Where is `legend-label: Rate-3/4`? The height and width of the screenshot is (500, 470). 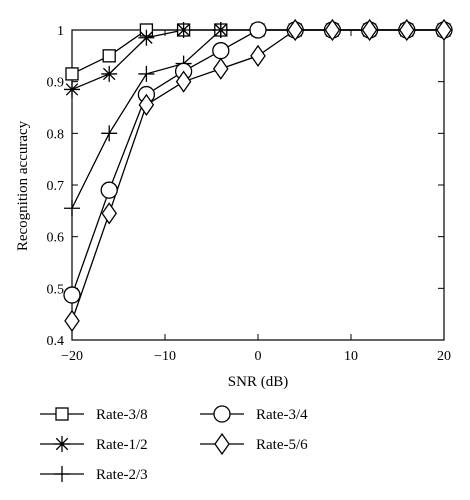
legend-label: Rate-3/4 is located at coordinates (282, 415).